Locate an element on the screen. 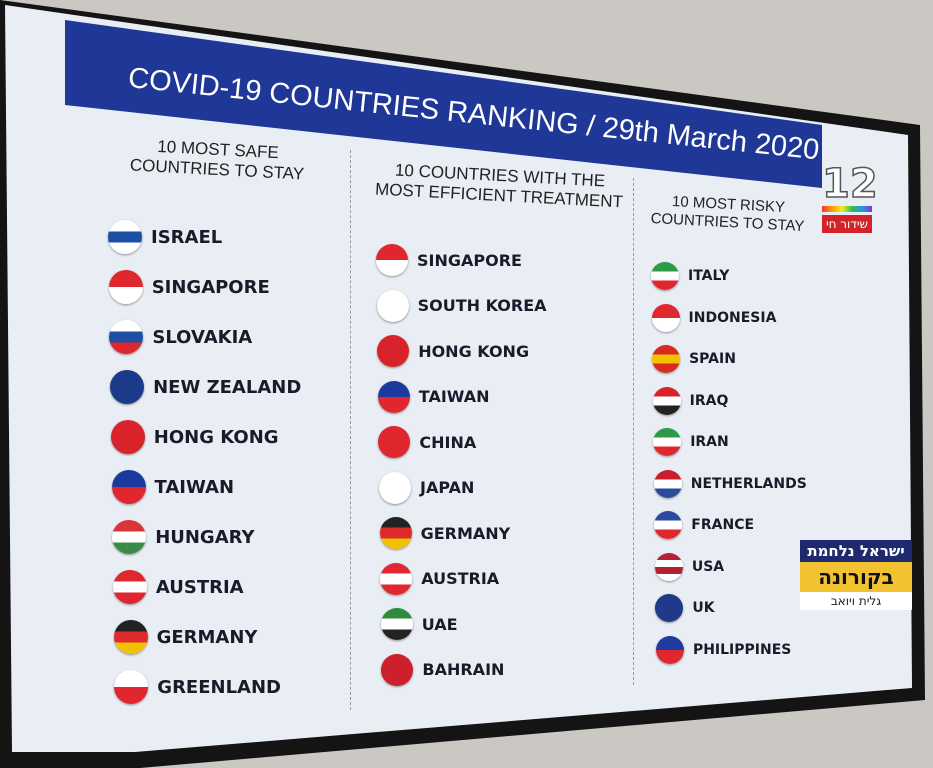  badge-line2: בקורונה is located at coordinates (856, 577).